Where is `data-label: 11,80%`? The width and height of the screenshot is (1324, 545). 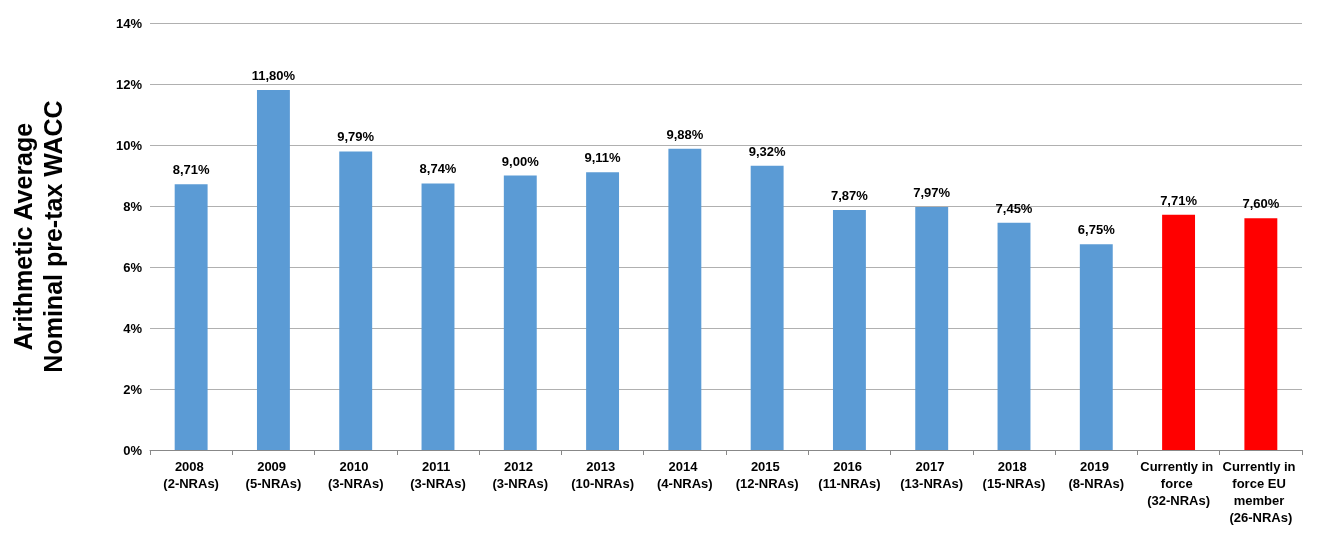 data-label: 11,80% is located at coordinates (273, 76).